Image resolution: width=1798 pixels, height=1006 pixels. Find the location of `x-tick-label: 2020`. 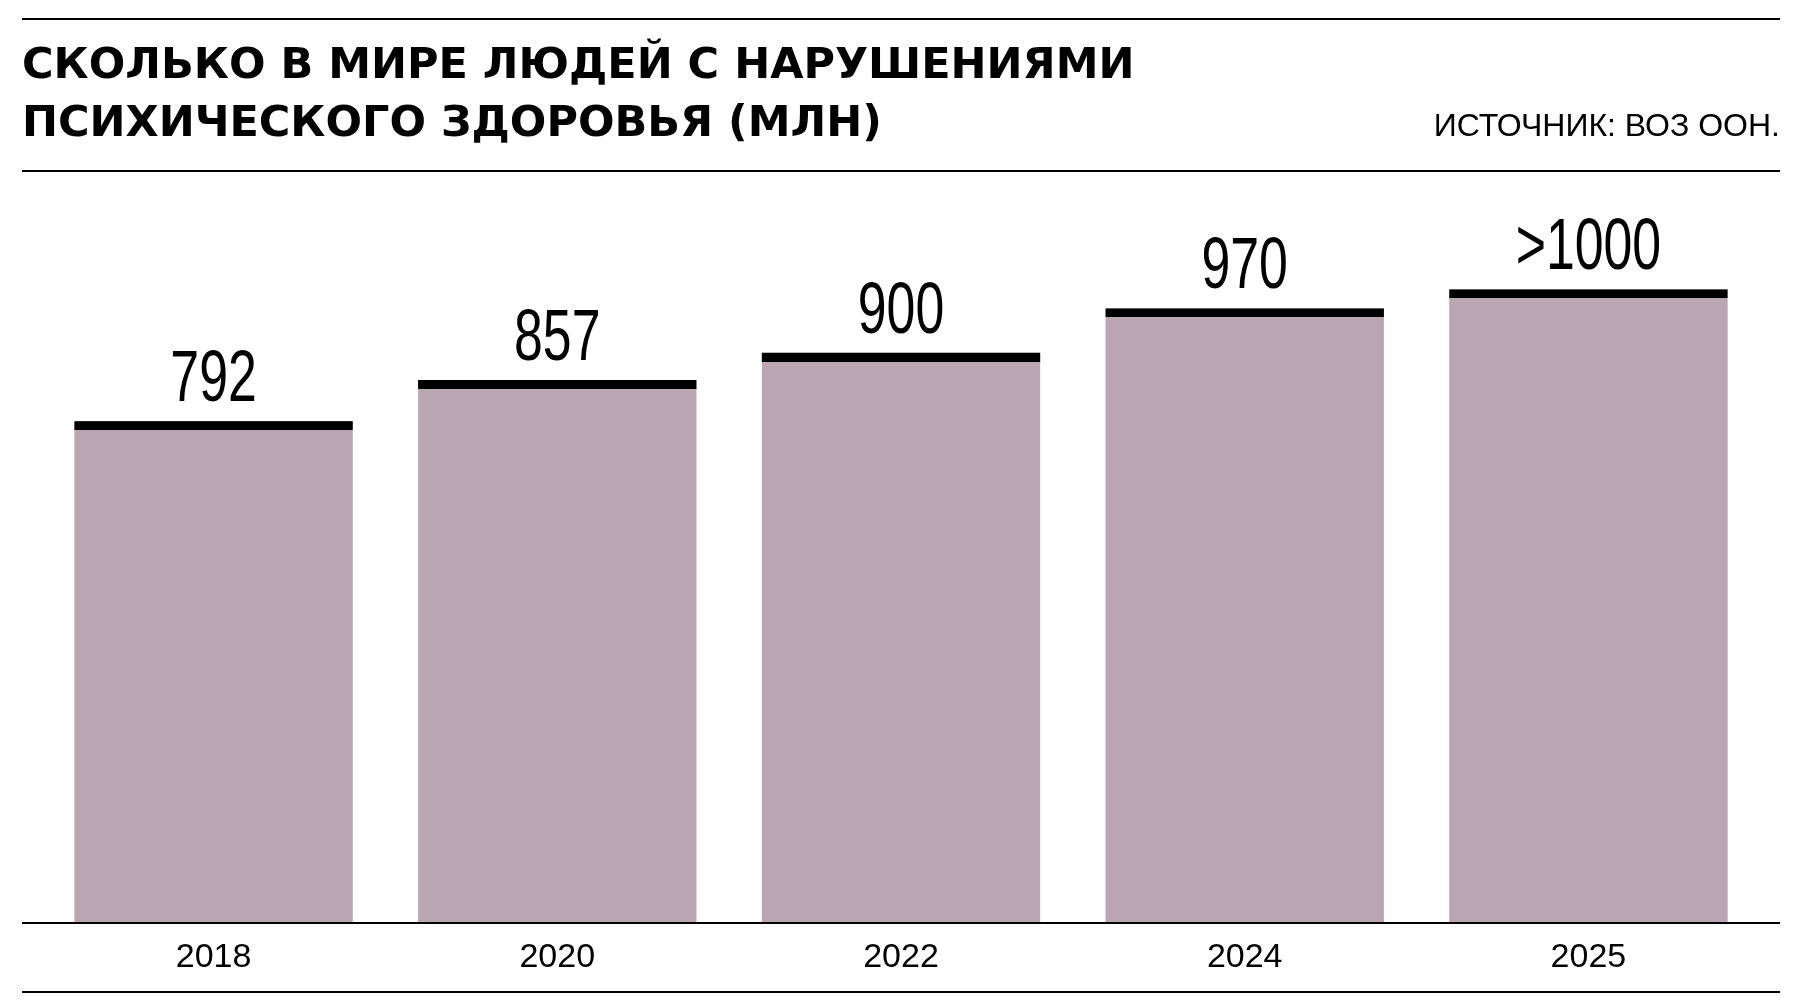

x-tick-label: 2020 is located at coordinates (557, 955).